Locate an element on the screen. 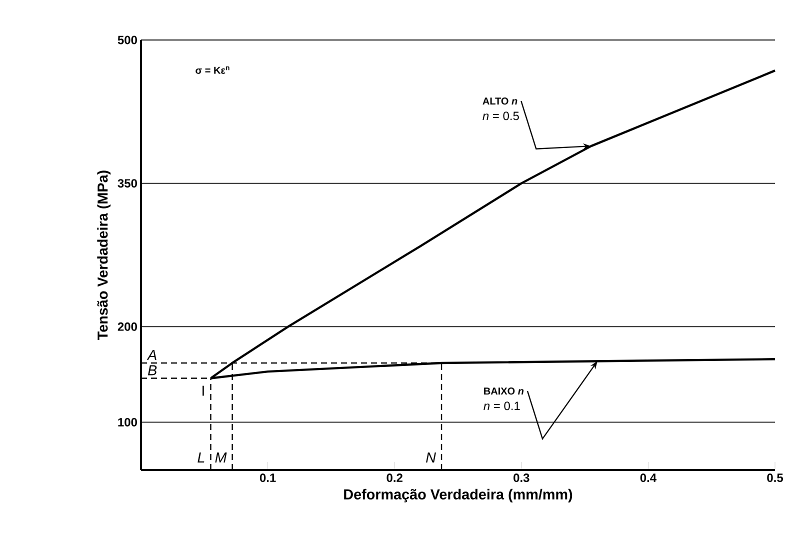 This screenshot has width=787, height=552. annotation: N is located at coordinates (431, 457).